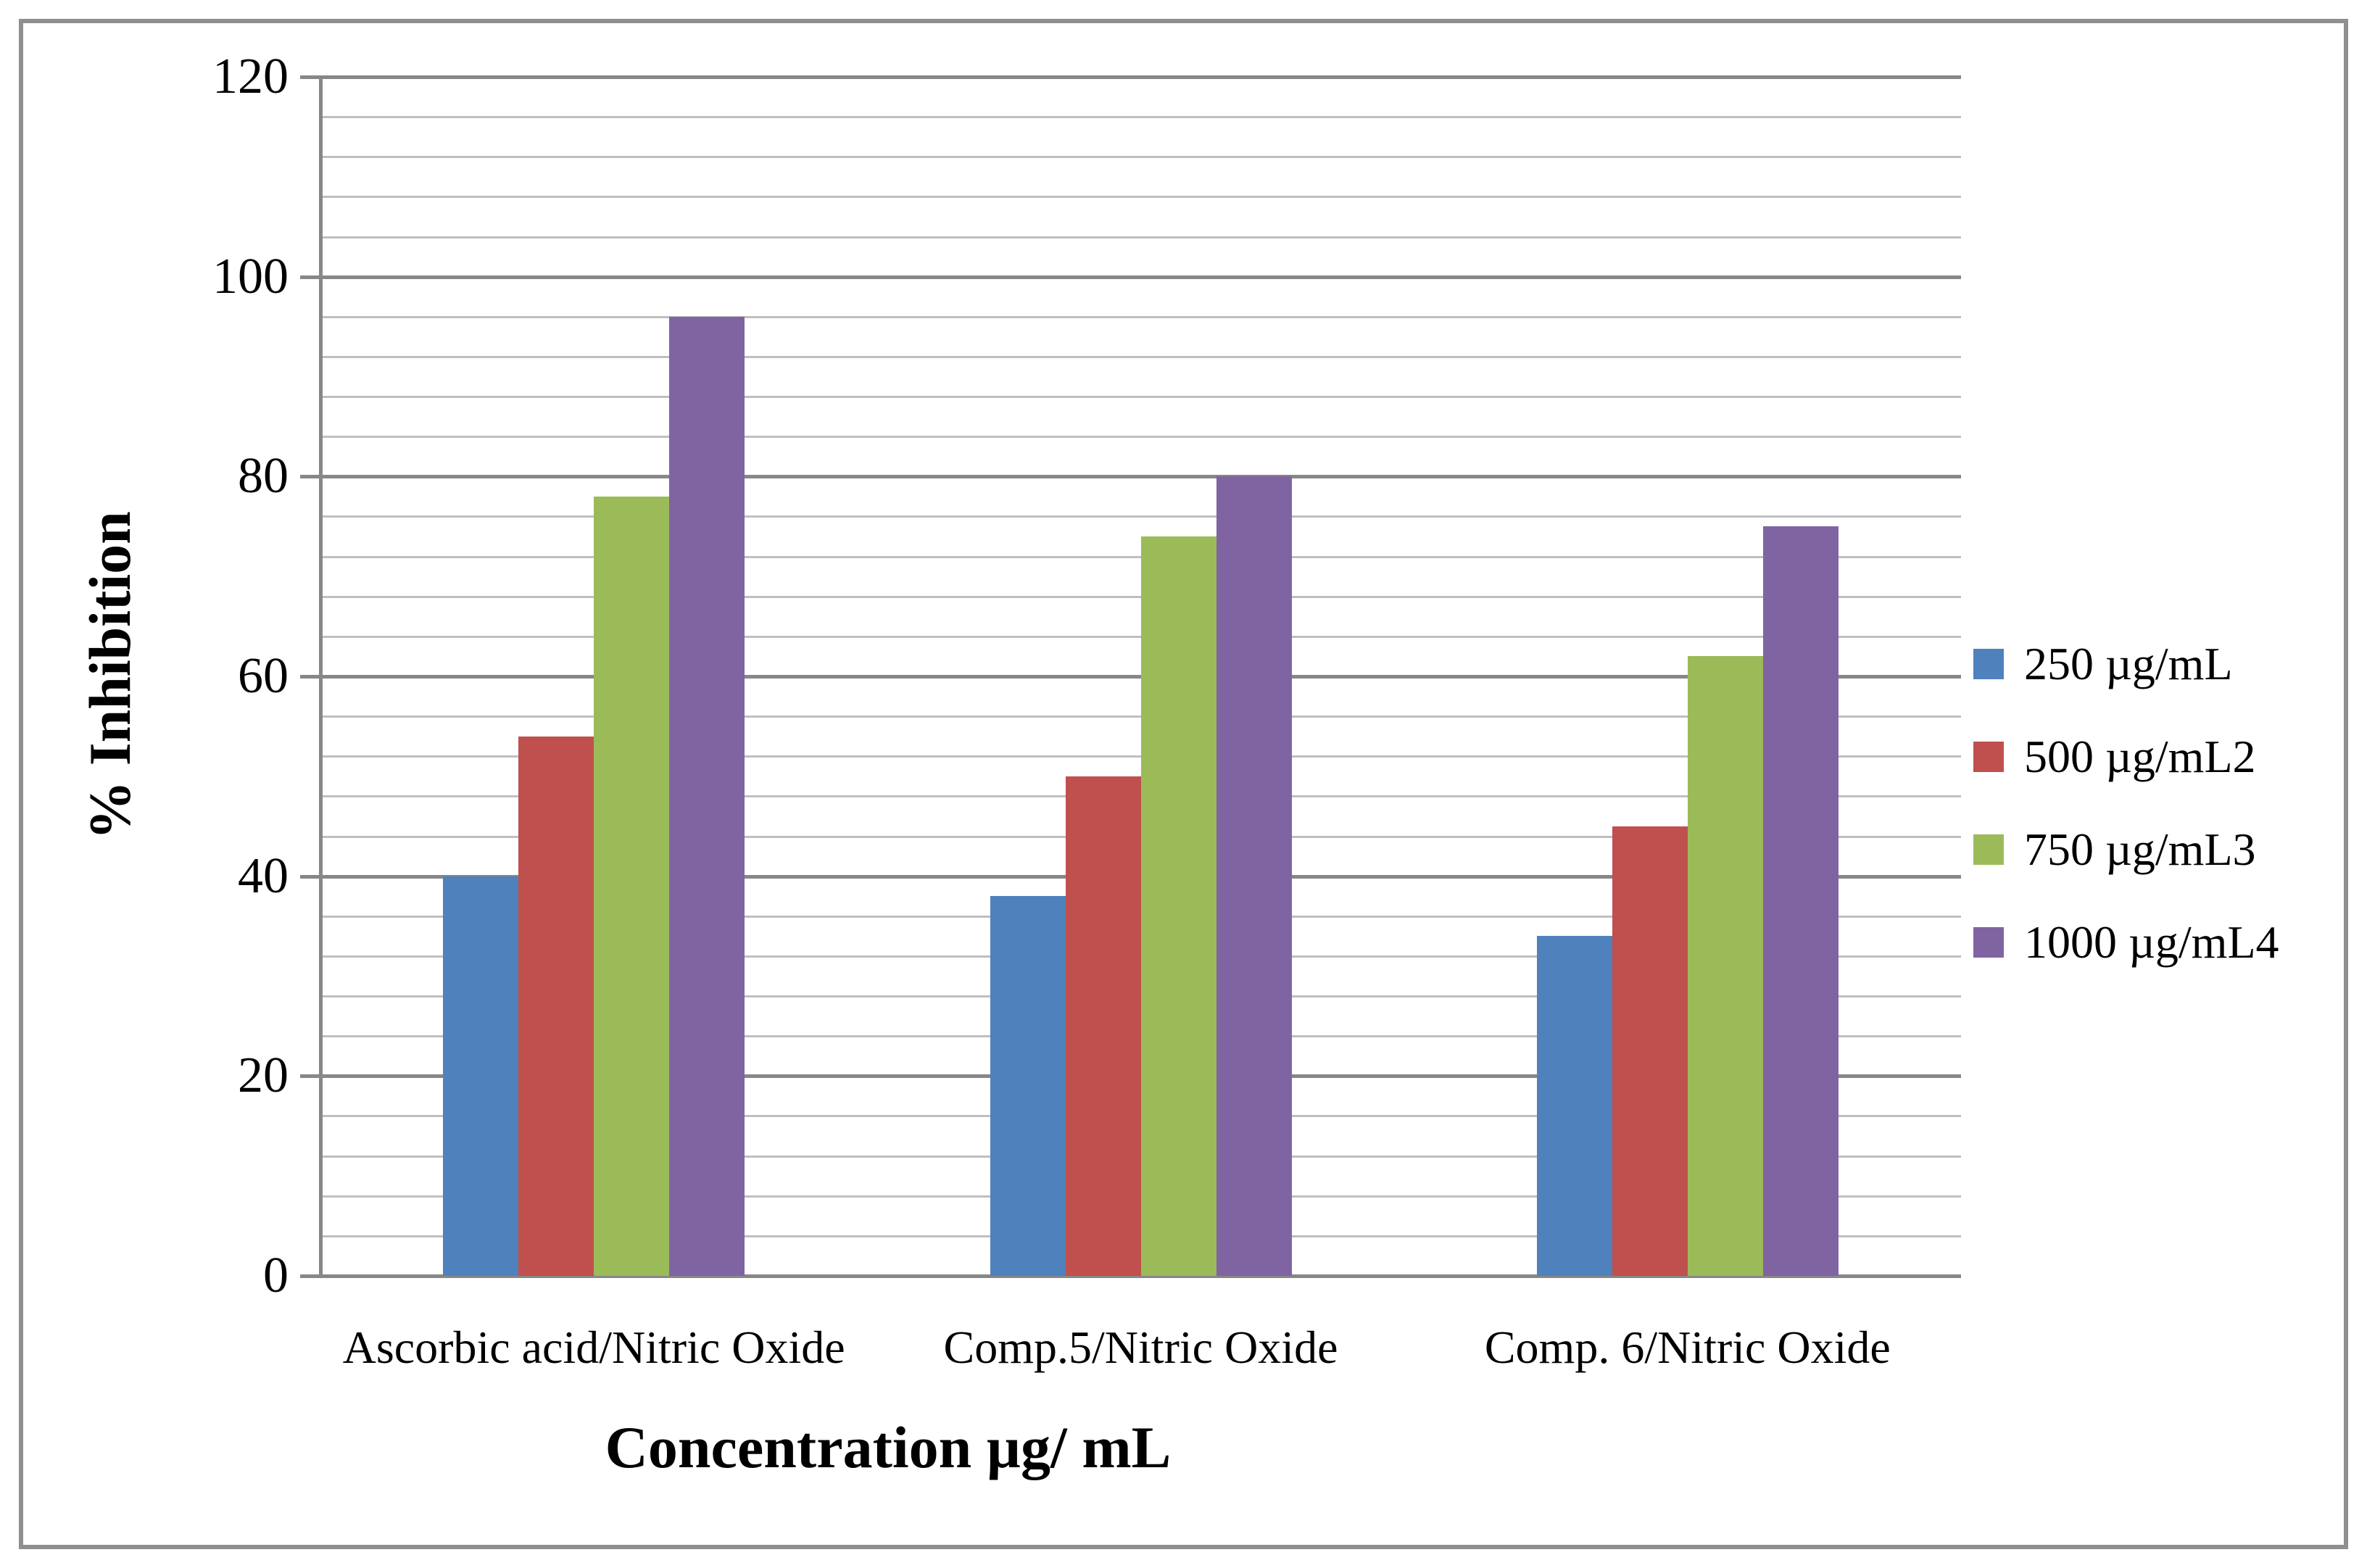 This screenshot has width=2367, height=1568. What do you see at coordinates (1725, 966) in the screenshot?
I see `bar-750-g-ml3-cat3` at bounding box center [1725, 966].